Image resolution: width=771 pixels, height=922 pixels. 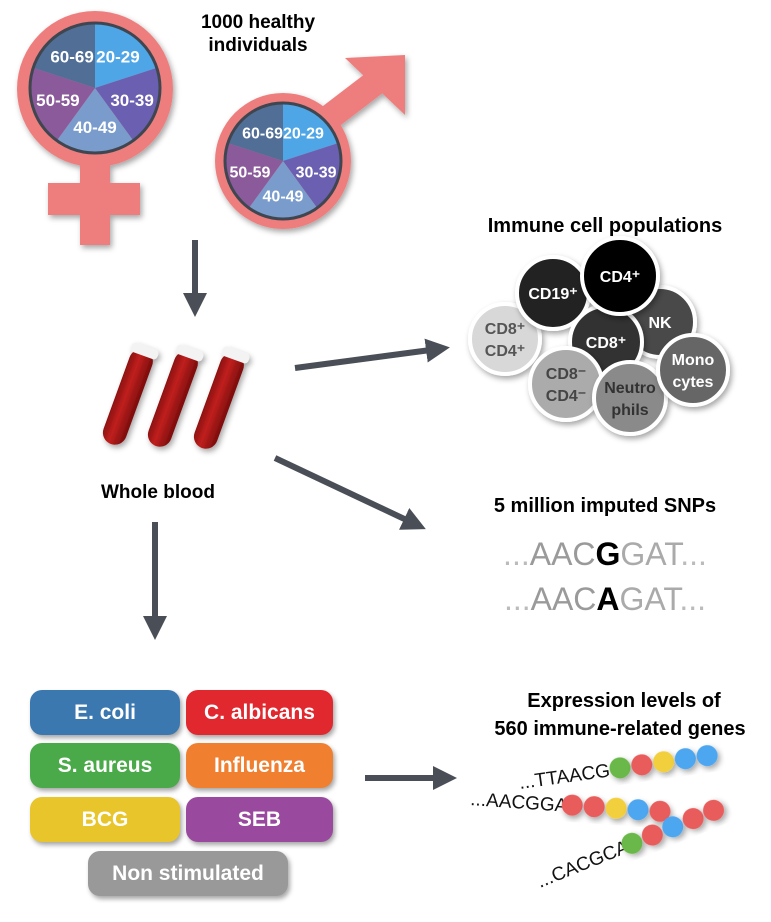 What do you see at coordinates (258, 34) in the screenshot?
I see `cohort-title: 1000 healthy individuals` at bounding box center [258, 34].